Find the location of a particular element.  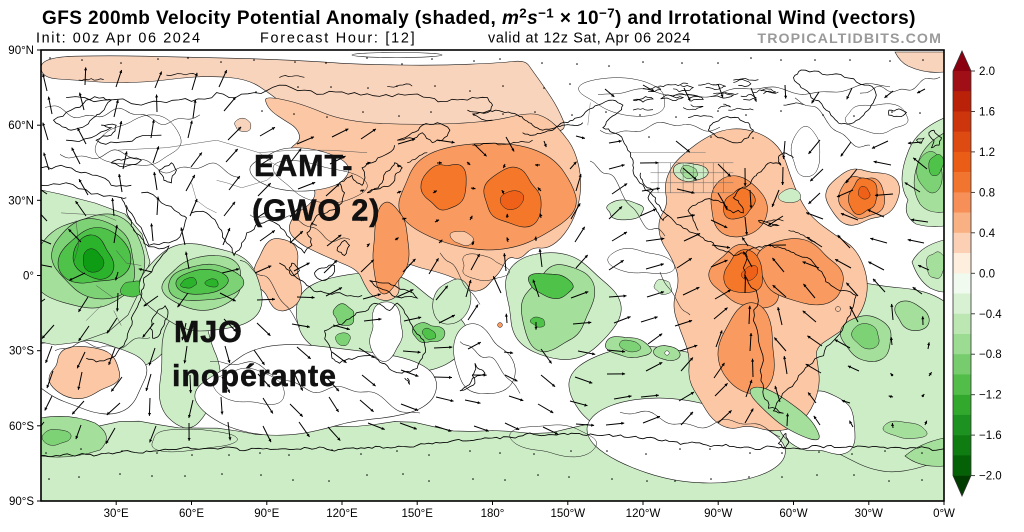

svg-text: −0.8 is located at coordinates (990, 355).